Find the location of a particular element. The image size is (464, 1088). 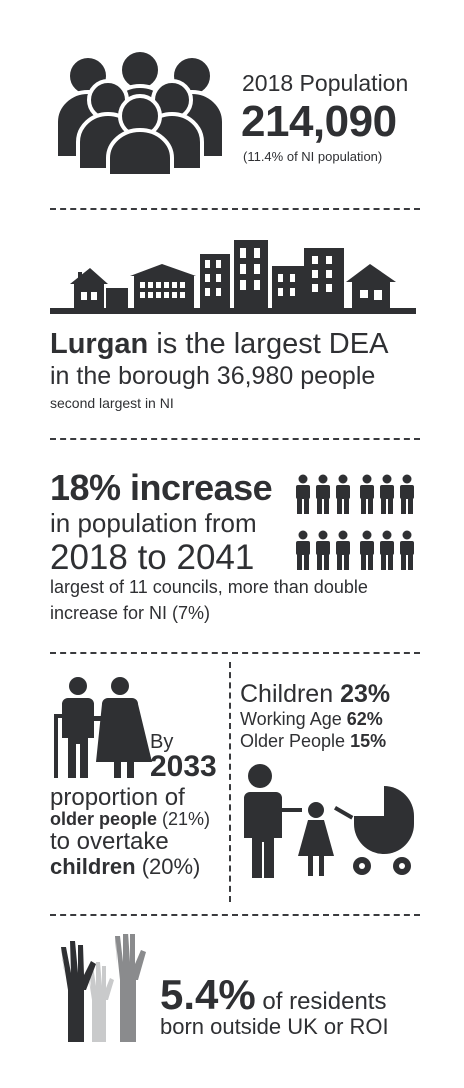

ageing-line4: children (20%) is located at coordinates (125, 867).